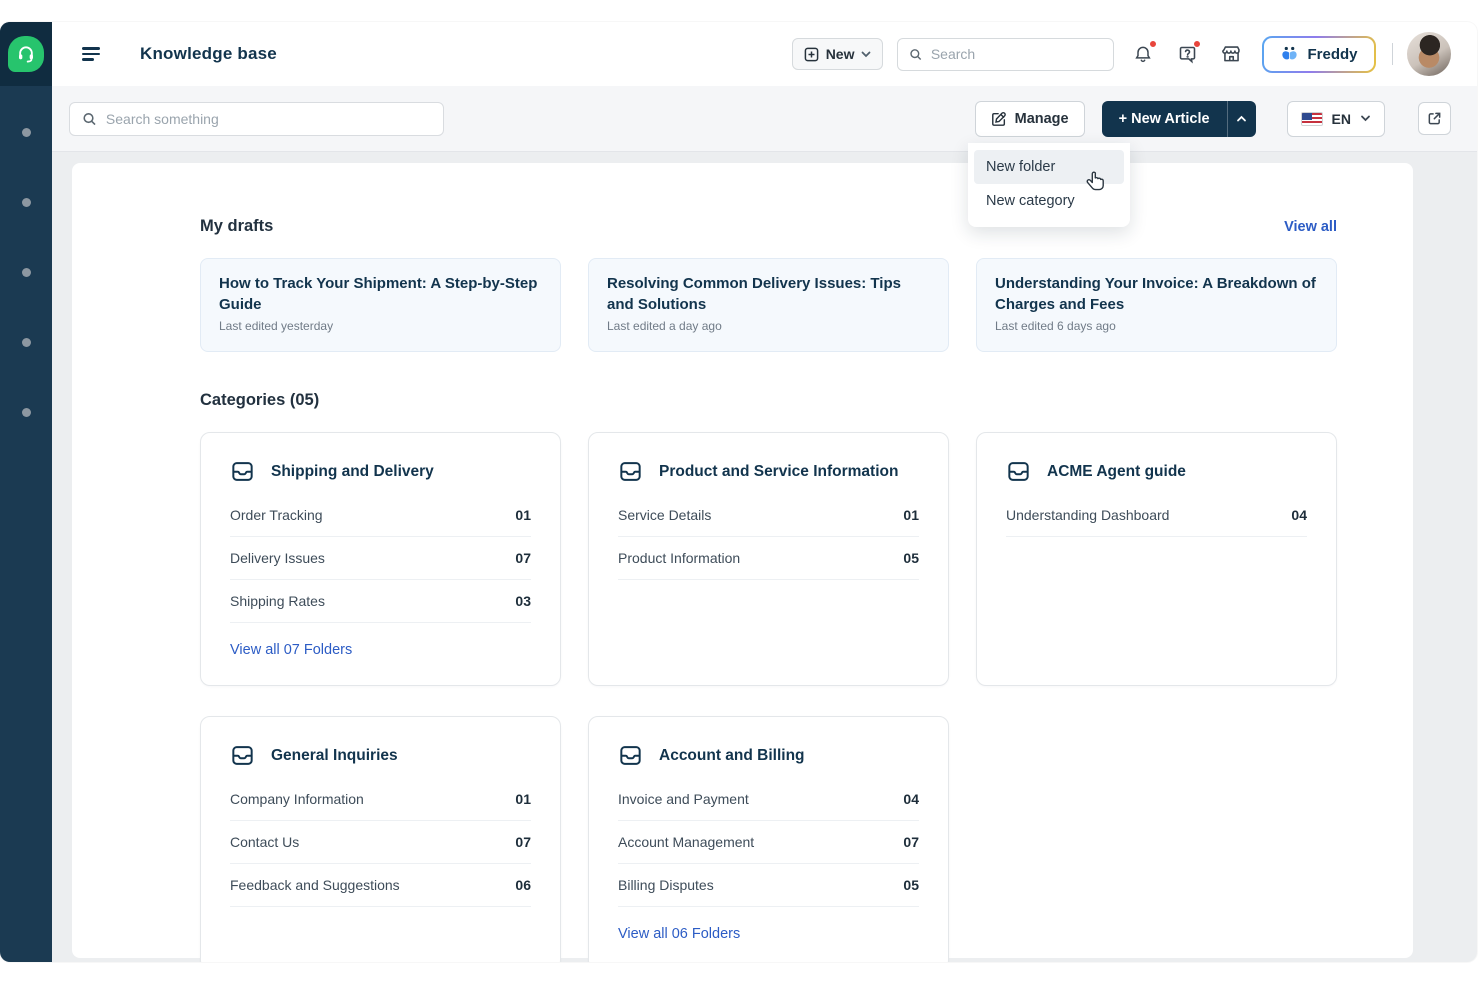 This screenshot has height=987, width=1480. I want to click on folder-row: Delivery Issues 07, so click(380, 558).